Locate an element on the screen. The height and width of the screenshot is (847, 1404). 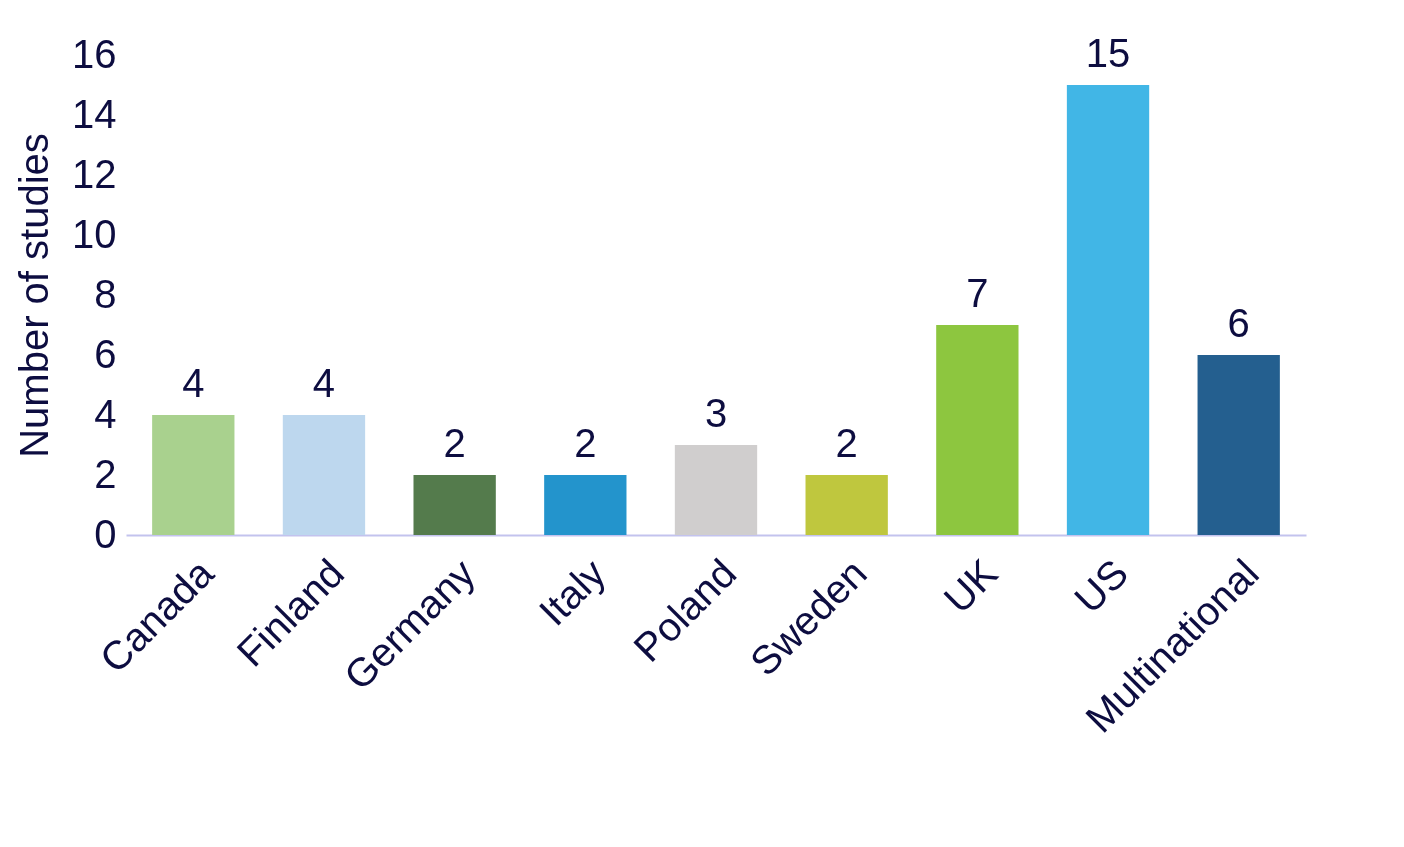
y-tick-label: 8 is located at coordinates (105, 293).